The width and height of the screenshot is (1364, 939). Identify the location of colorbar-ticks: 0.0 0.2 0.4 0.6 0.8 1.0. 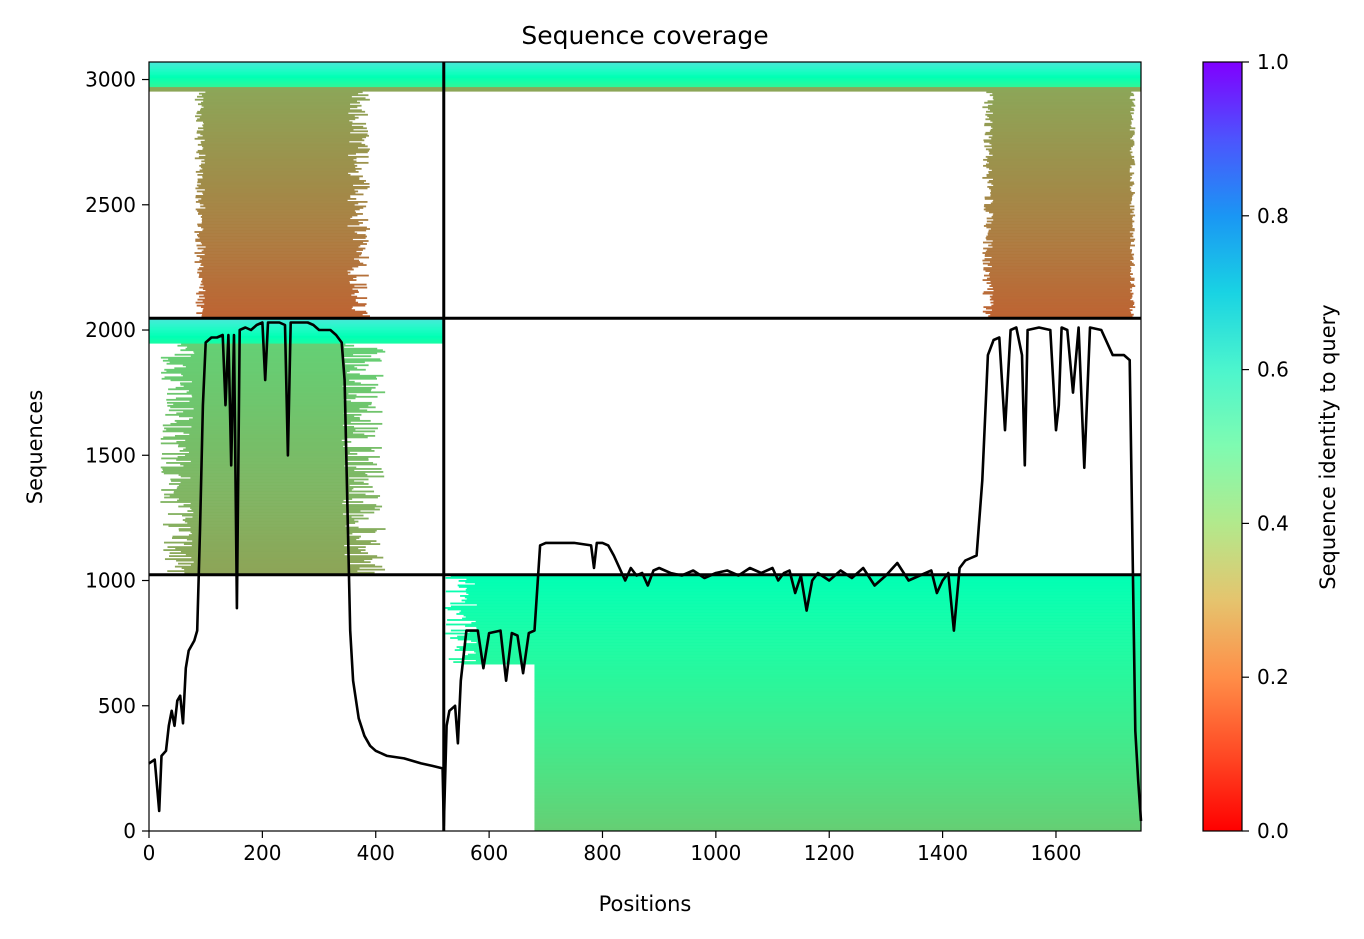
(1265, 446).